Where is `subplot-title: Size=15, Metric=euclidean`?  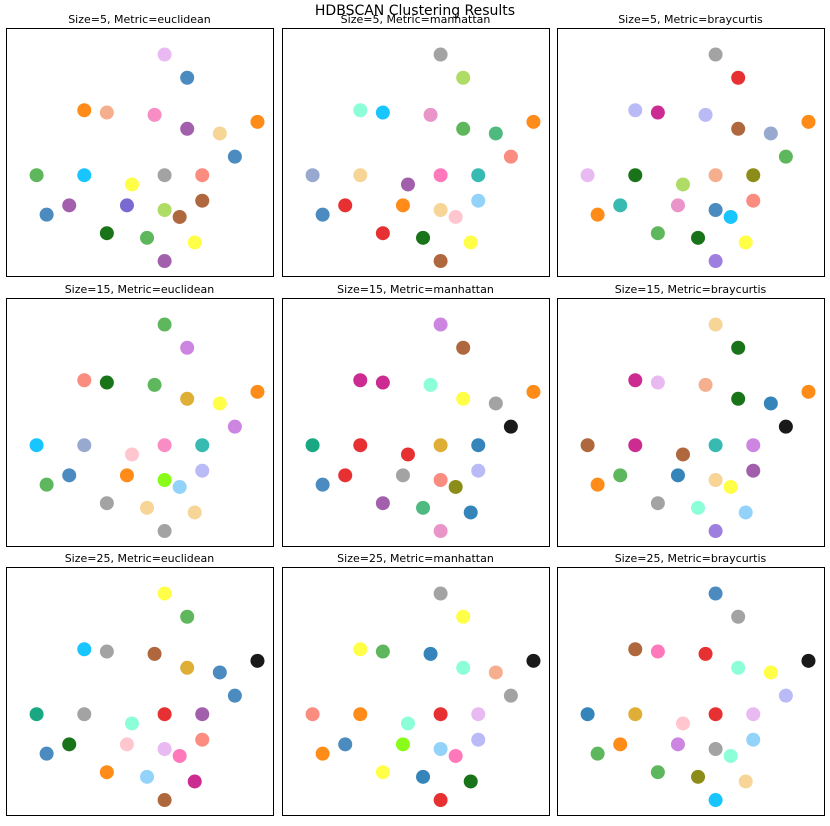
subplot-title: Size=15, Metric=euclidean is located at coordinates (140, 289).